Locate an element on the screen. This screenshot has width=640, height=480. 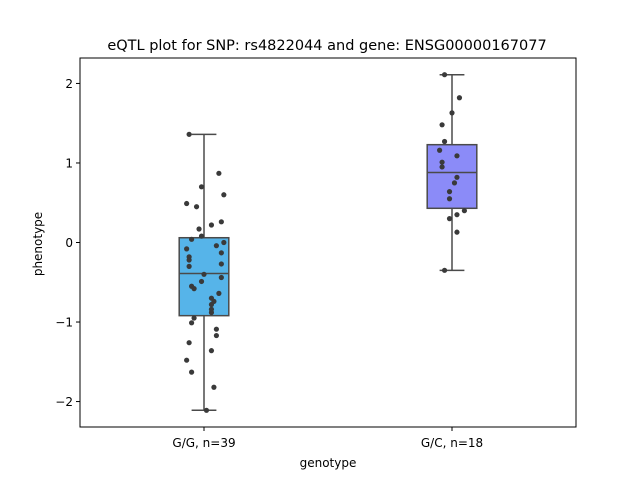
y-tick-label: 2 is located at coordinates (69, 84).